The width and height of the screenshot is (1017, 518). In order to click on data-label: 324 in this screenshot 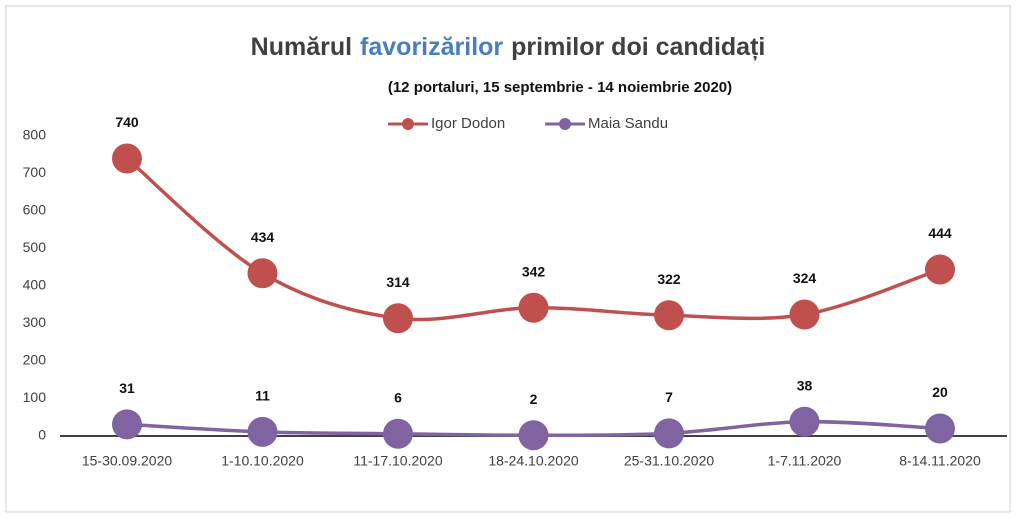, I will do `click(805, 278)`.